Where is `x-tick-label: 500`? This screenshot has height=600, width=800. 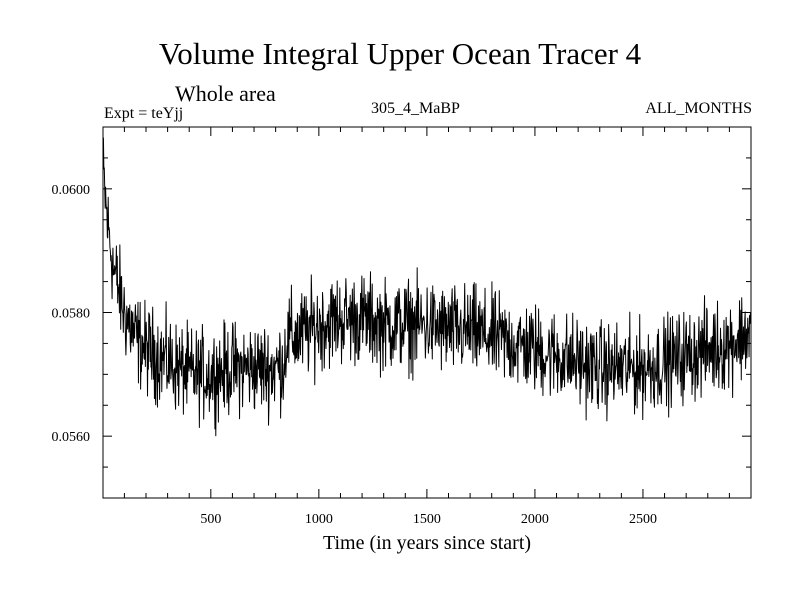 x-tick-label: 500 is located at coordinates (210, 519).